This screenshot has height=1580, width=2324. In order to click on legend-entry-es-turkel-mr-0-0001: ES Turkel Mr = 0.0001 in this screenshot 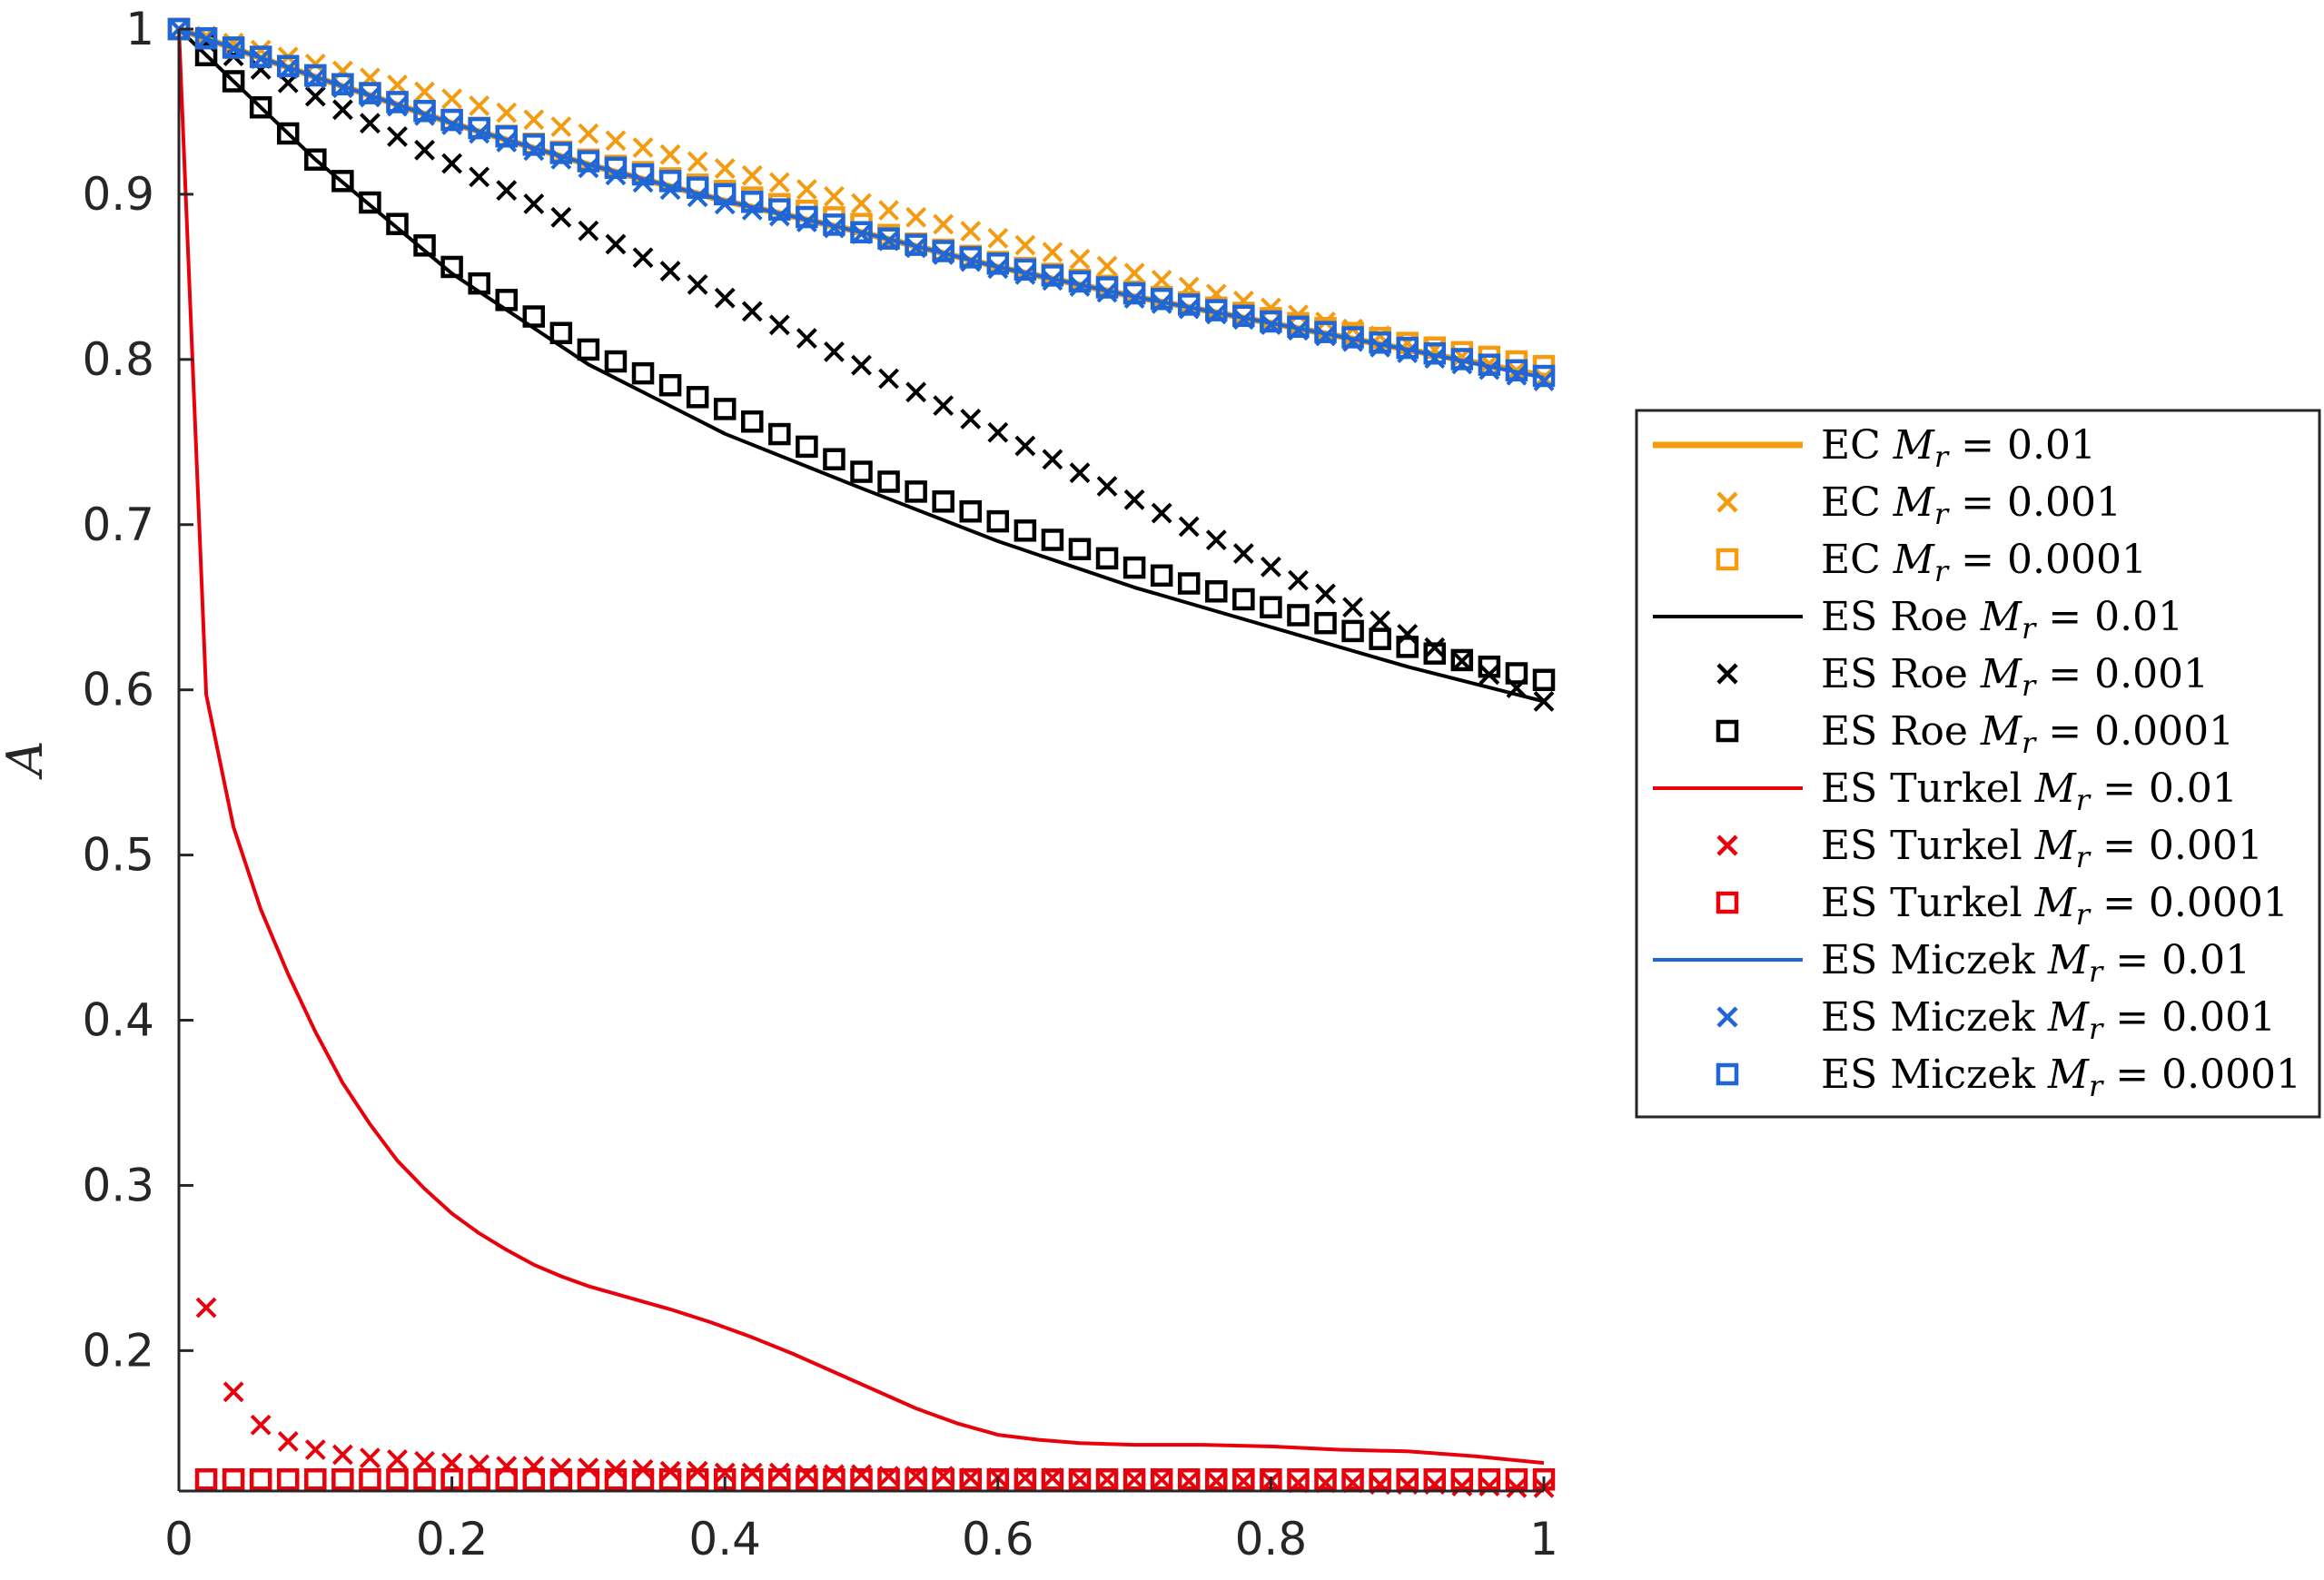, I will do `click(2002, 906)`.